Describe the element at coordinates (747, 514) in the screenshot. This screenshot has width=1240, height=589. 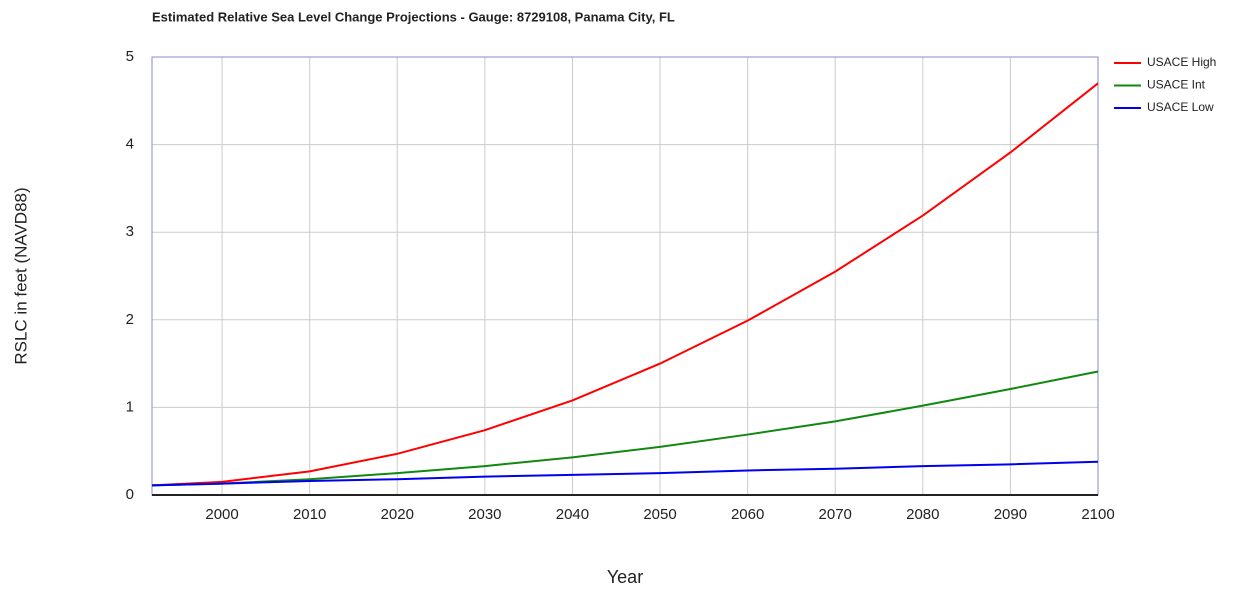
I see `x-tick-label: 2060` at that location.